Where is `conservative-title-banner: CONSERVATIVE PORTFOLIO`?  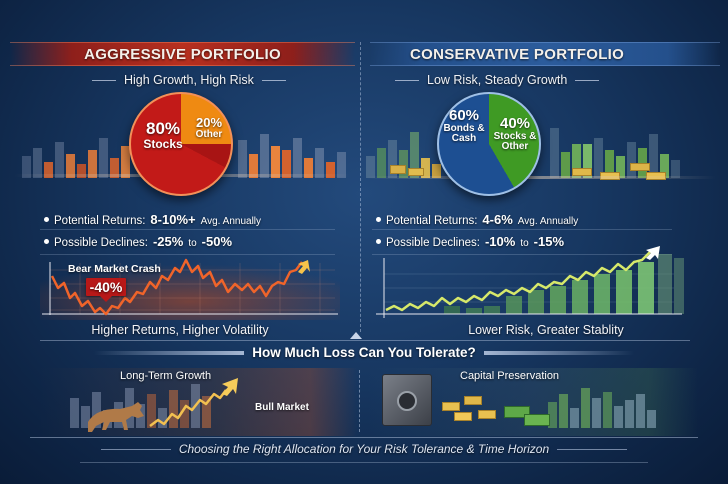
conservative-title-banner: CONSERVATIVE PORTFOLIO is located at coordinates (545, 54).